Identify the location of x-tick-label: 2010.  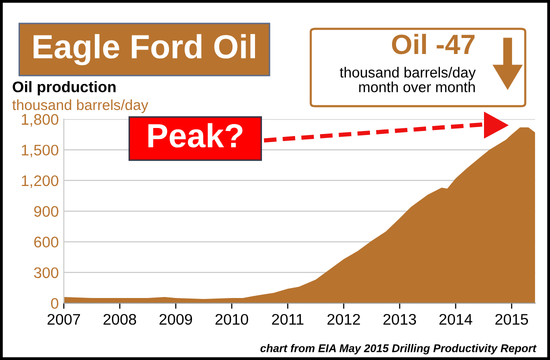
(232, 319).